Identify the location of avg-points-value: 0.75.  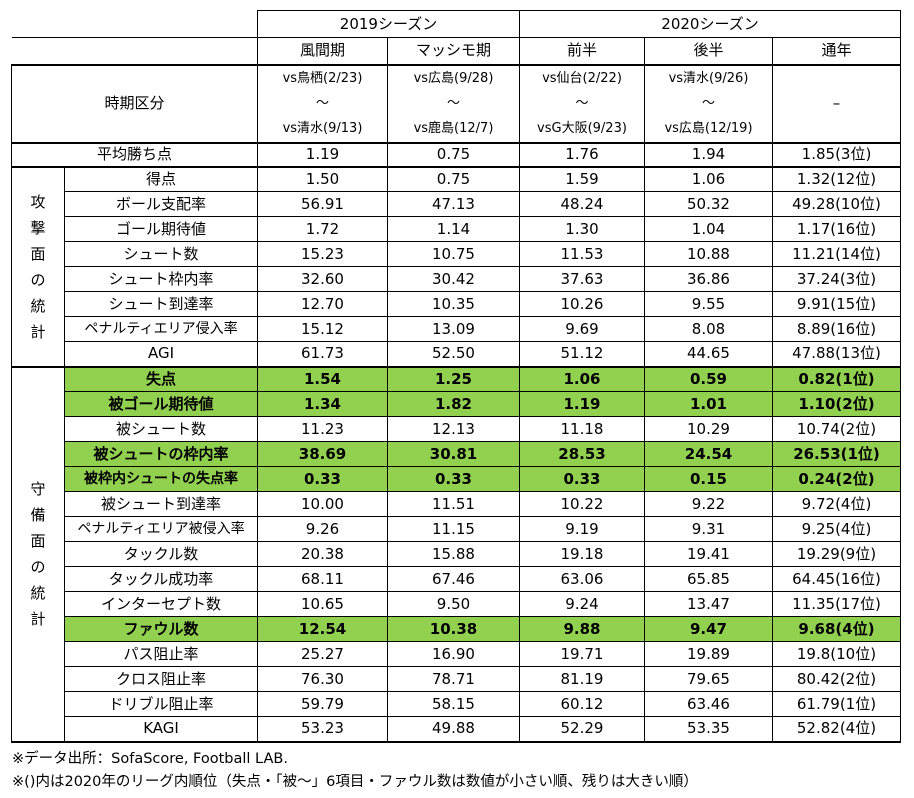
(453, 155).